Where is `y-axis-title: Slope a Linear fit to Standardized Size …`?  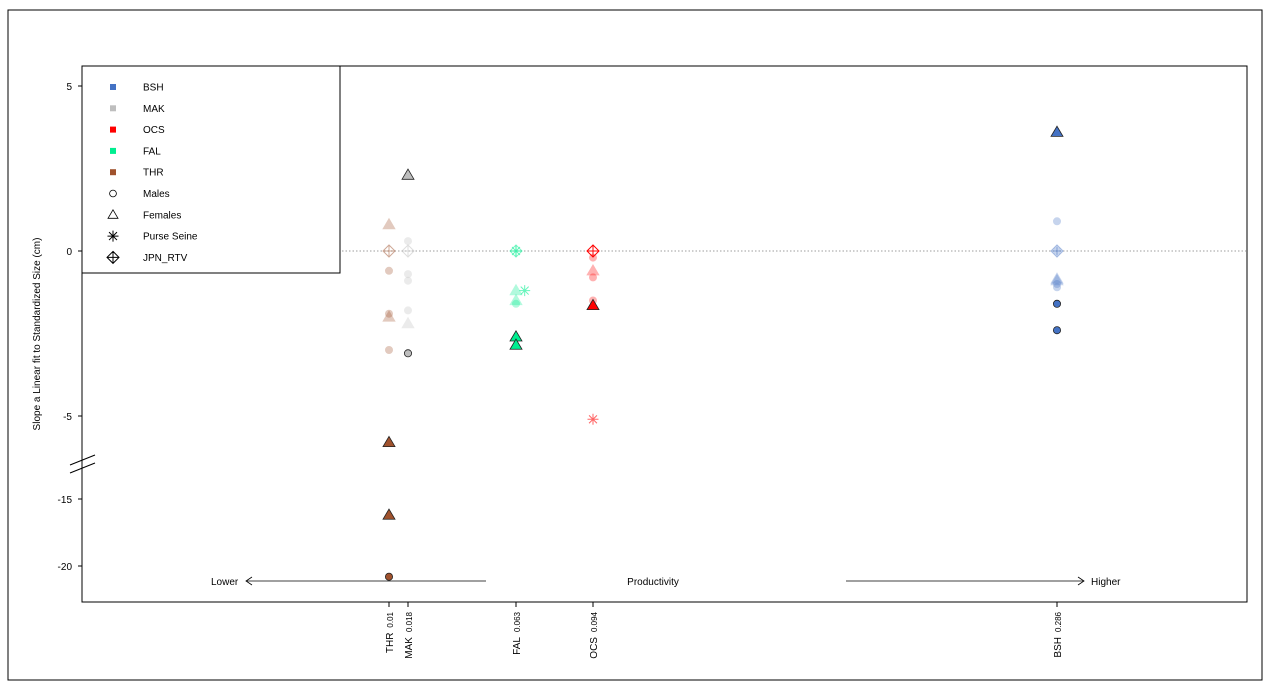
y-axis-title: Slope a Linear fit to Standardized Size … is located at coordinates (37, 334).